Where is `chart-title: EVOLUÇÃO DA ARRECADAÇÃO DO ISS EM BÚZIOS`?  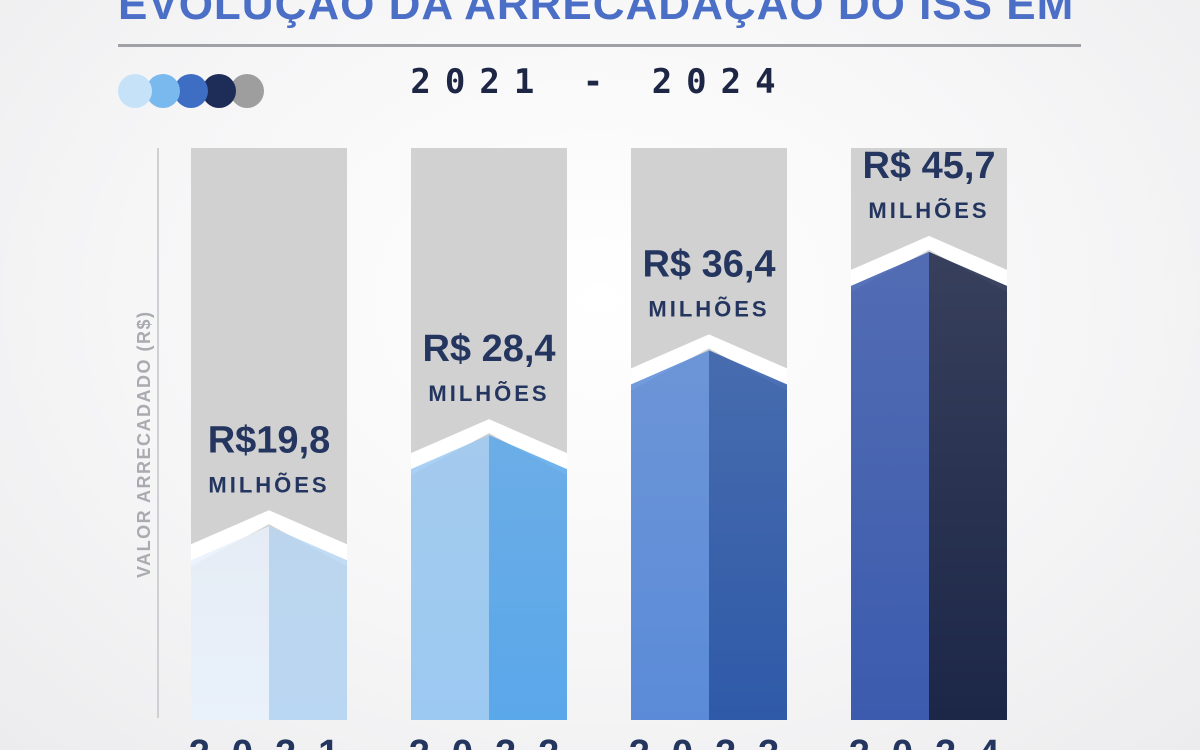
chart-title: EVOLUÇÃO DA ARRECADAÇÃO DO ISS EM BÚZIOS is located at coordinates (603, 14).